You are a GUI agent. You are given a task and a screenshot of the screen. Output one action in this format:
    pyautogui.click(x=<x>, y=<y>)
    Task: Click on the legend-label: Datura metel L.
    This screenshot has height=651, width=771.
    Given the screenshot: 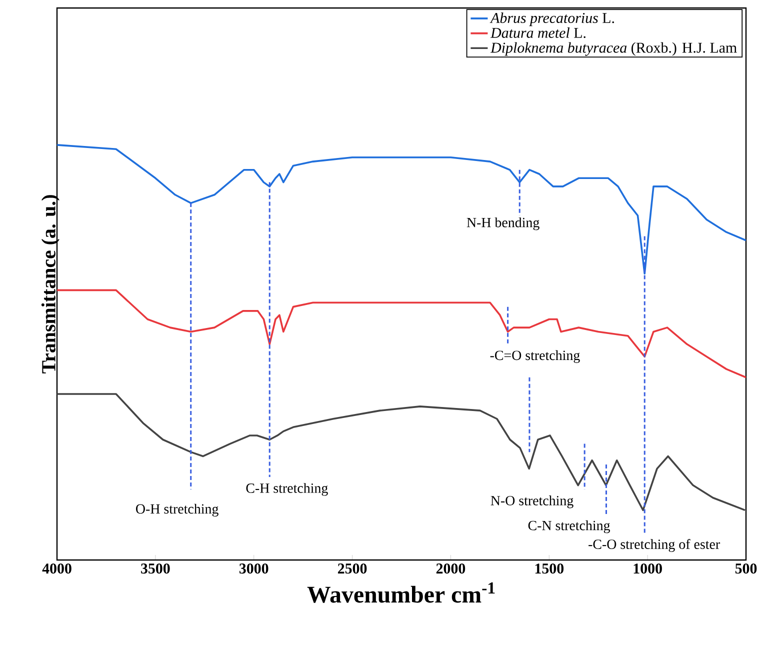 What is the action you would take?
    pyautogui.click(x=538, y=32)
    